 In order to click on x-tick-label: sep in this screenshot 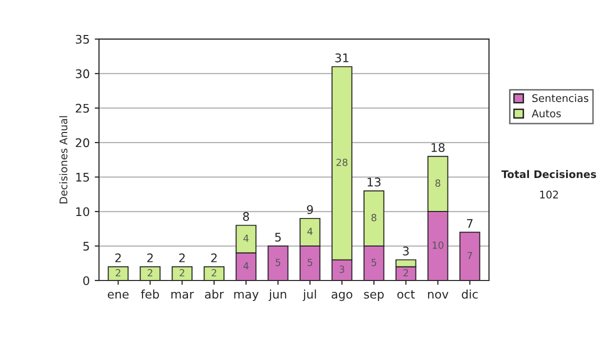, I will do `click(374, 296)`.